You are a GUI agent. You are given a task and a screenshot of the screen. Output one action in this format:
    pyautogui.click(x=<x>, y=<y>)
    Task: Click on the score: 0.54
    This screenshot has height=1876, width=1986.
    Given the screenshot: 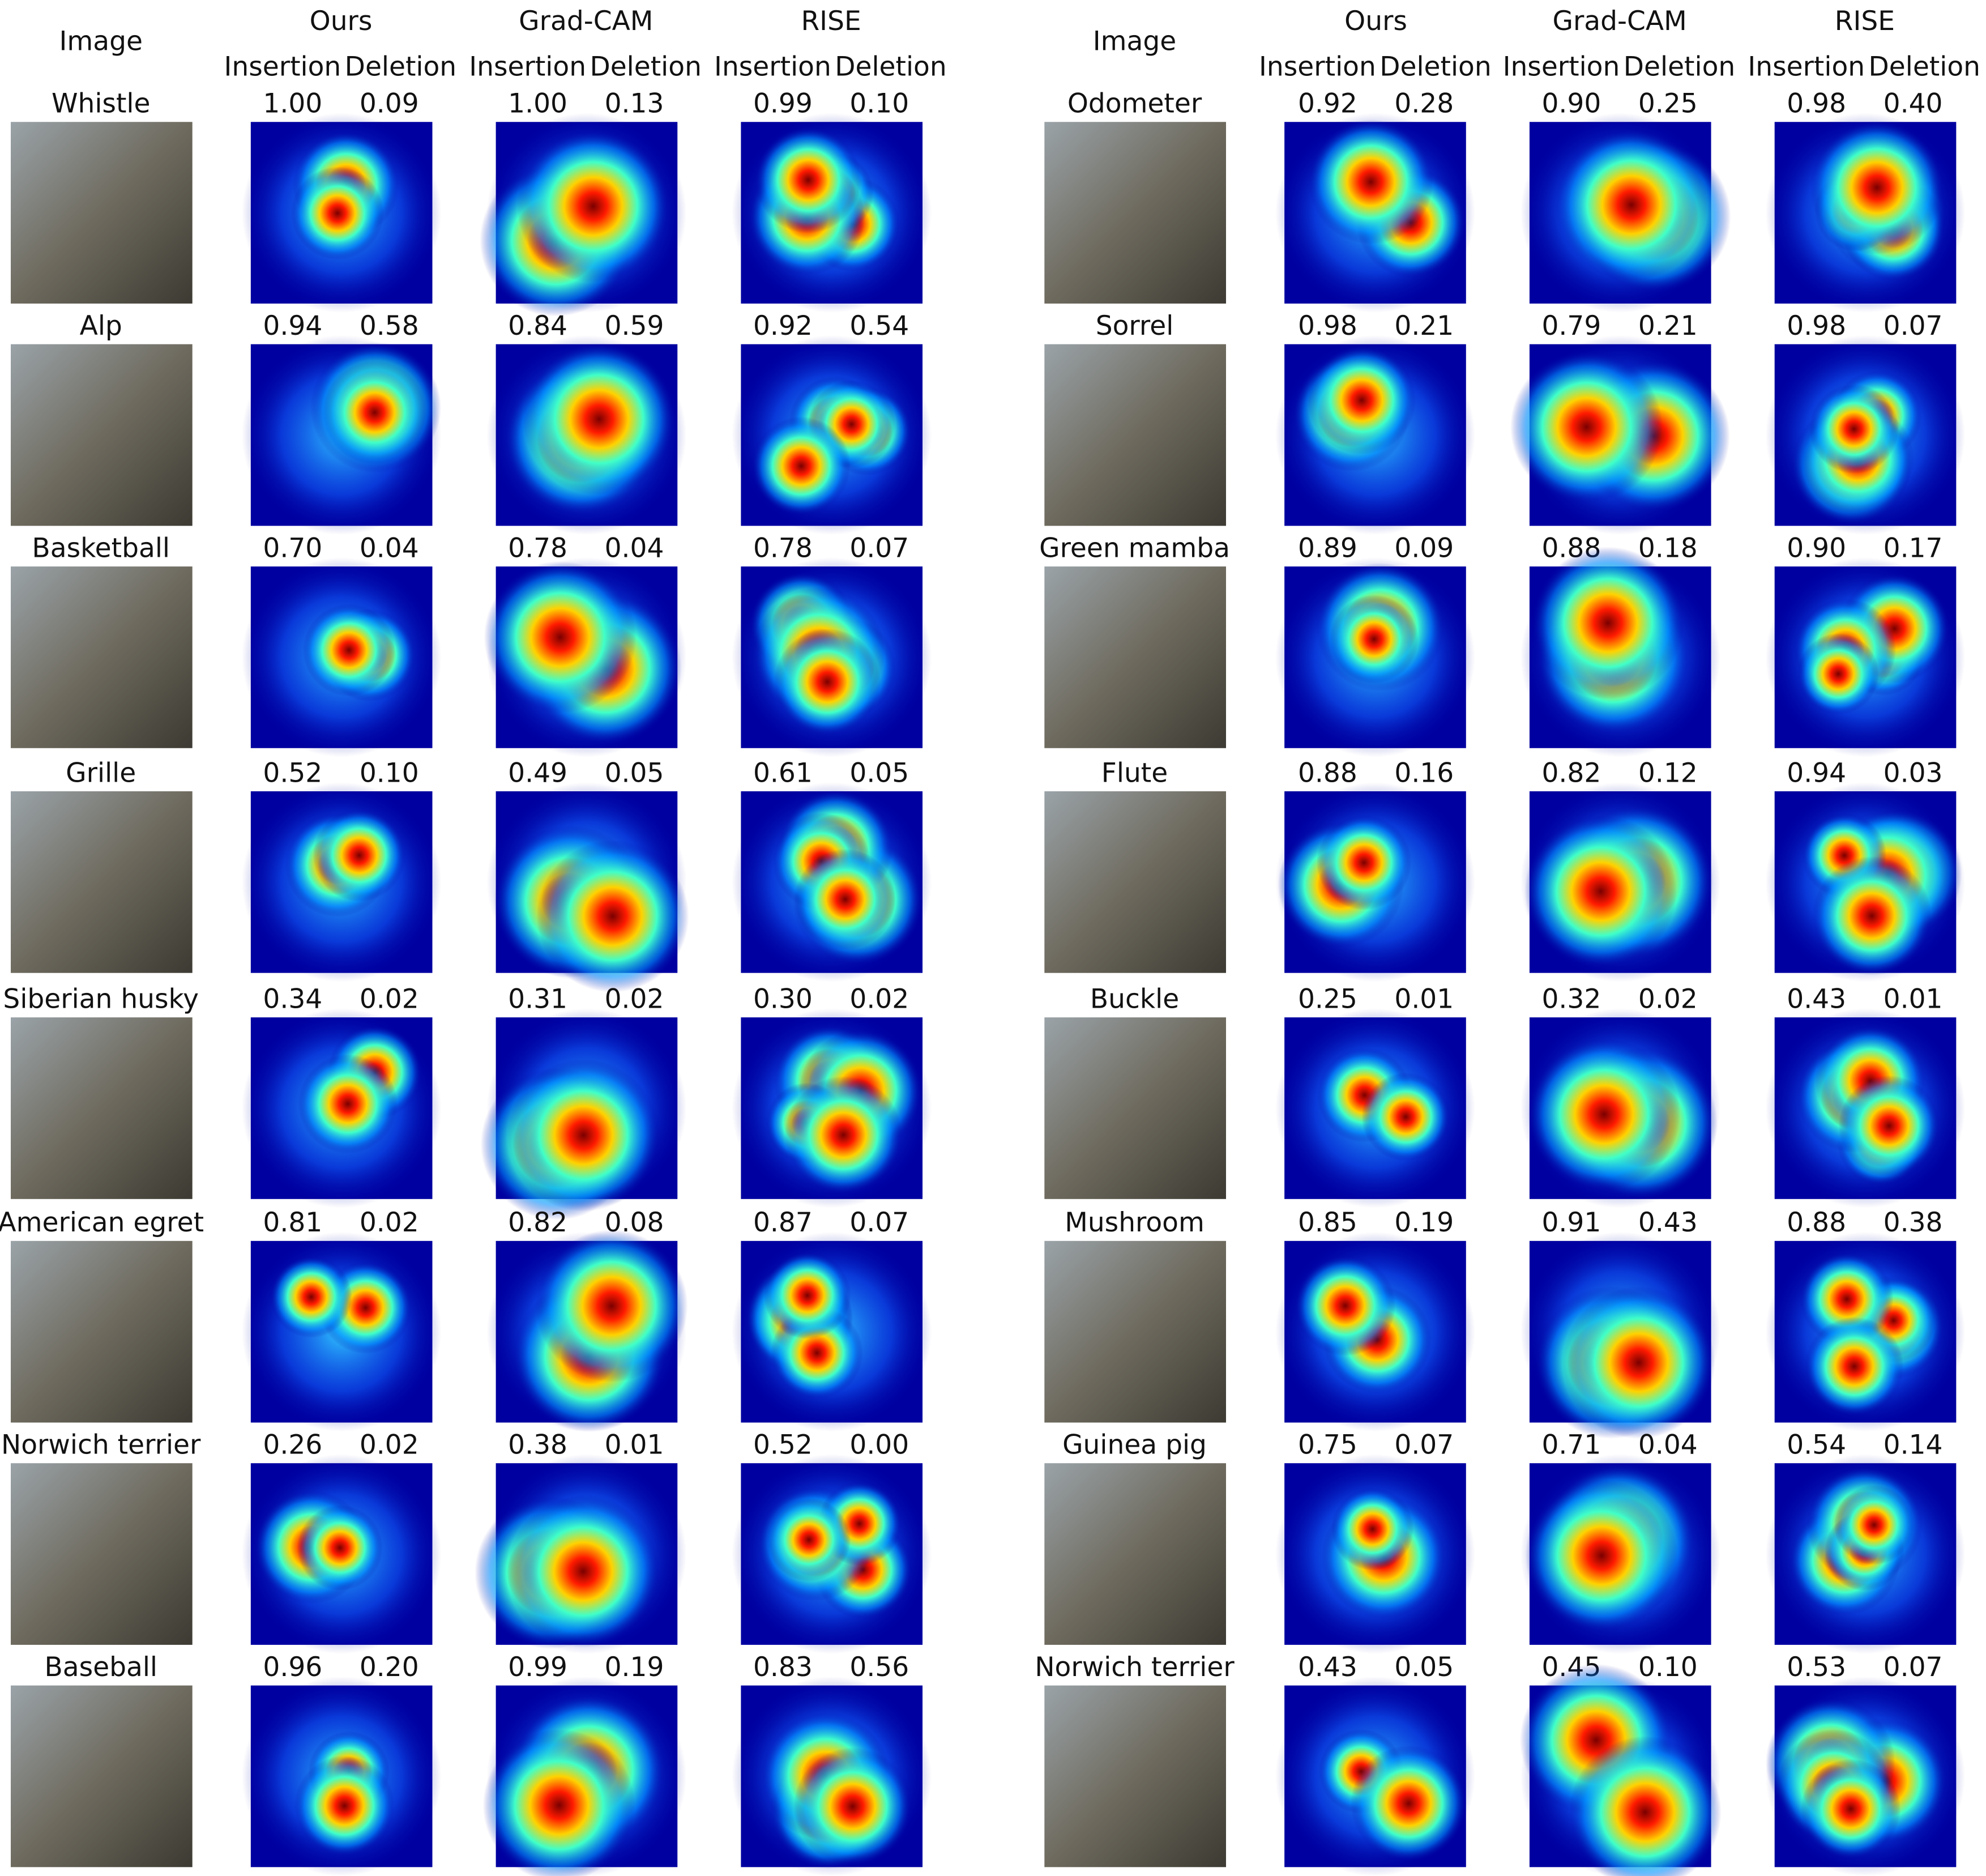 What is the action you would take?
    pyautogui.click(x=879, y=326)
    